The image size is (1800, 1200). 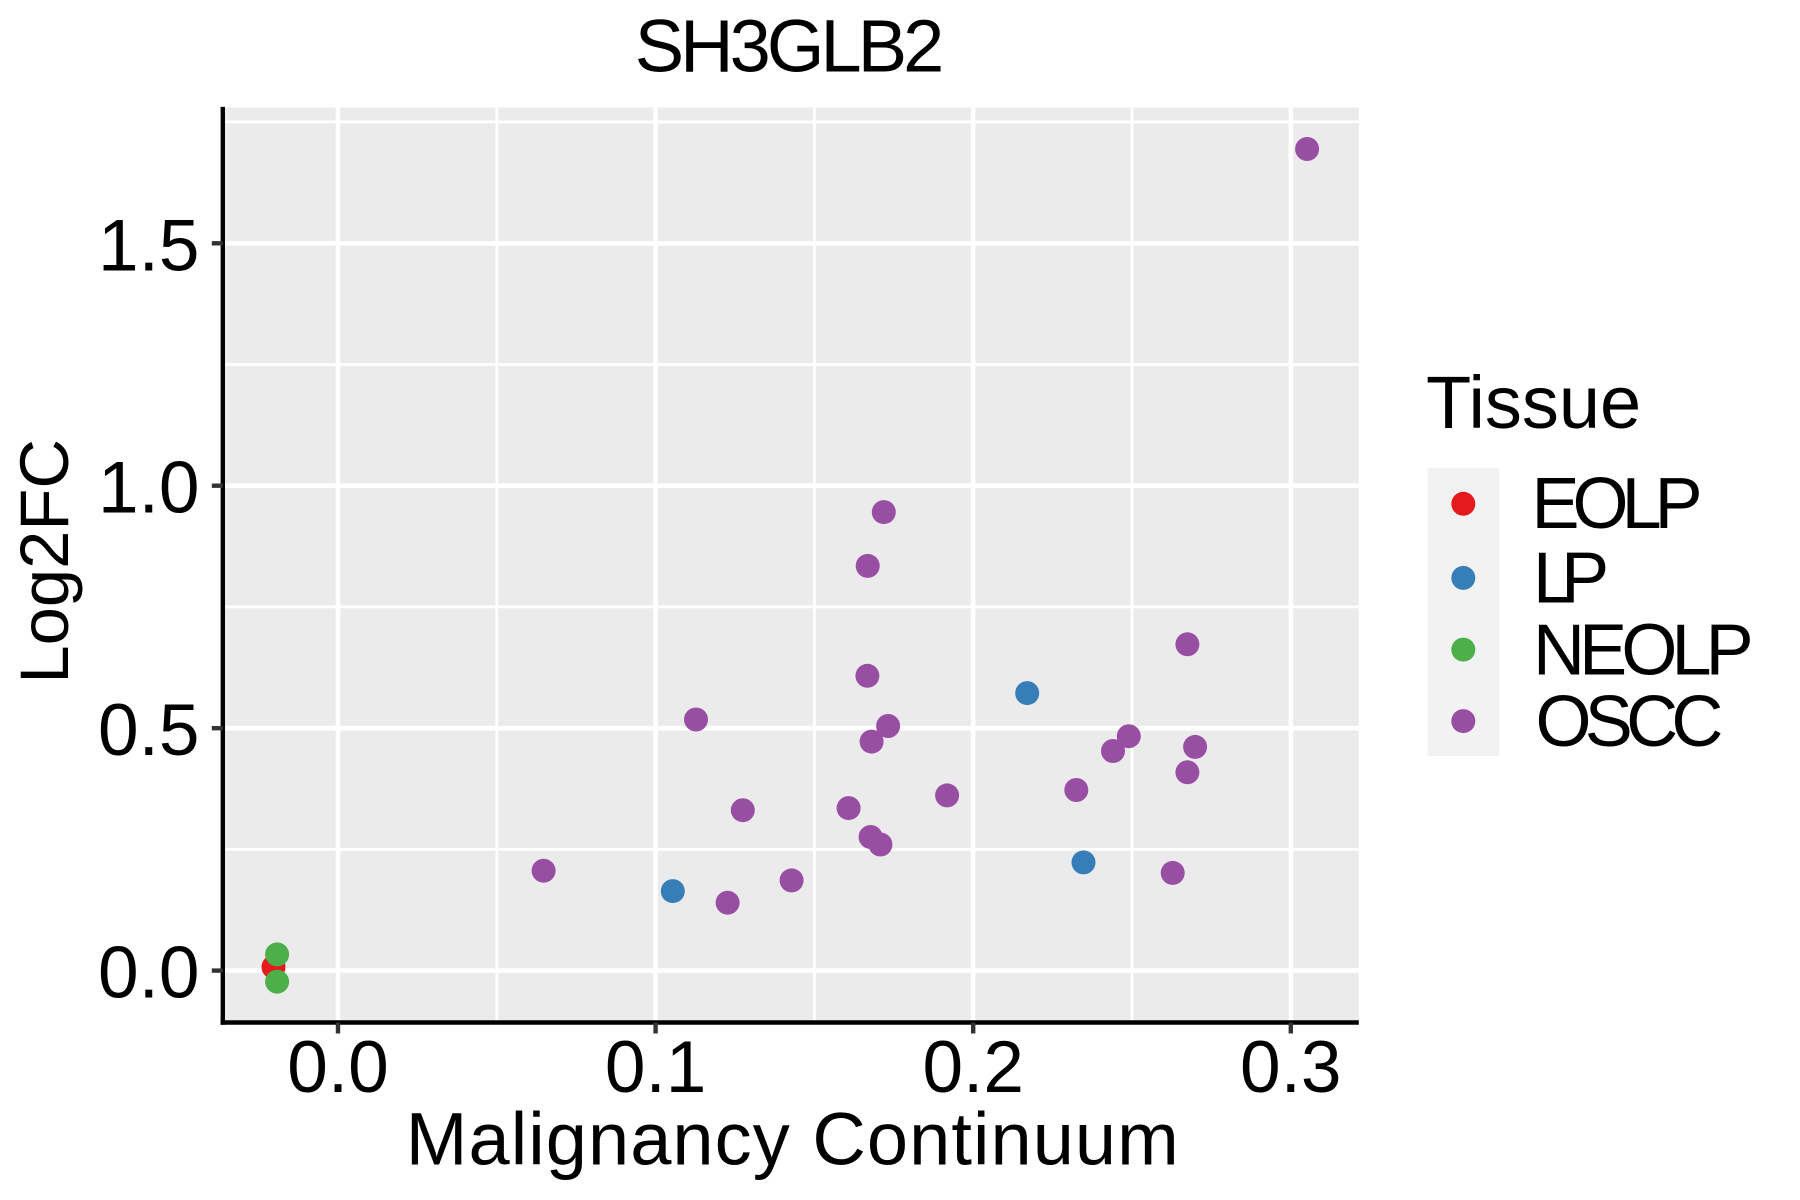 I want to click on svg-text: EOLP, so click(x=1617, y=504).